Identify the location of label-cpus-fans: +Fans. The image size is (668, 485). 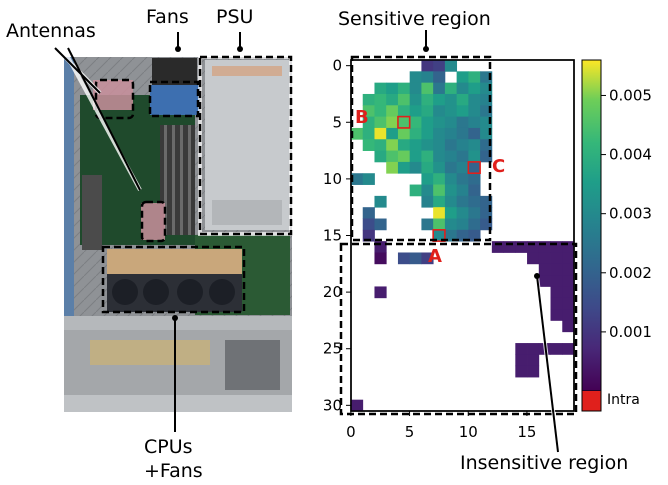
(173, 471).